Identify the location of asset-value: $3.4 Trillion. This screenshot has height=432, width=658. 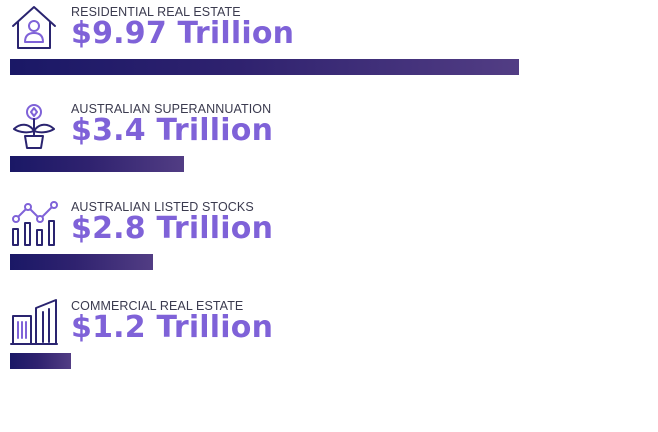
(172, 130).